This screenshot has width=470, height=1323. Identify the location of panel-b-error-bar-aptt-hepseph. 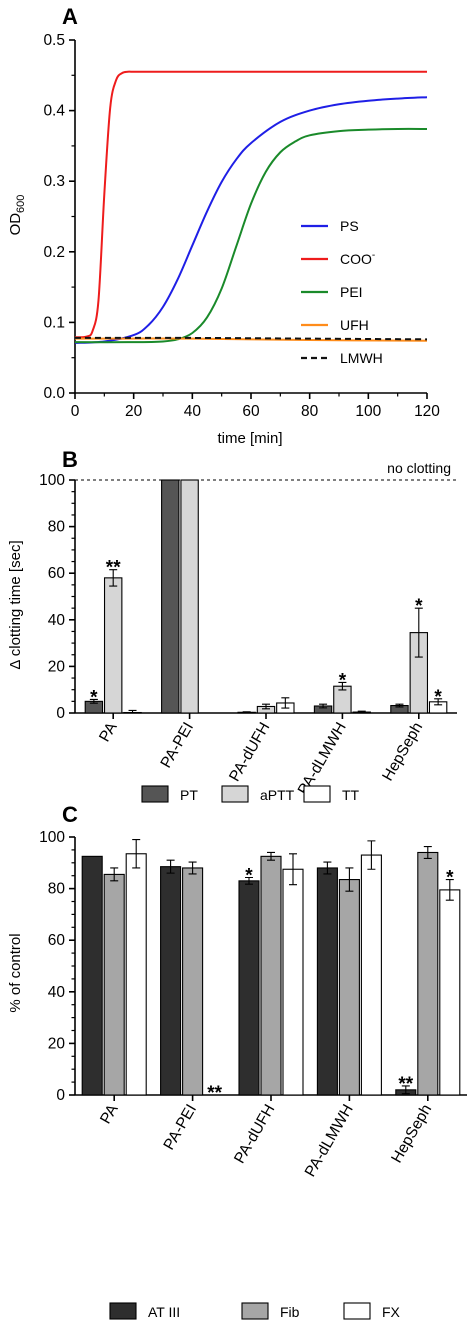
(418, 632).